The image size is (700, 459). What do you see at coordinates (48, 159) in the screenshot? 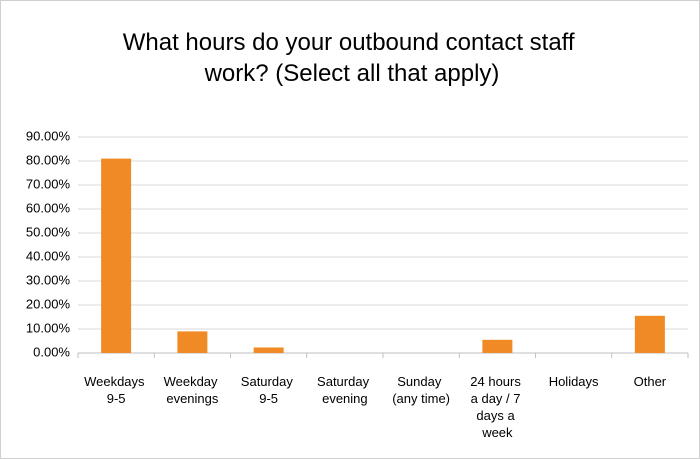
I see `y-tick-label: 80.00%` at bounding box center [48, 159].